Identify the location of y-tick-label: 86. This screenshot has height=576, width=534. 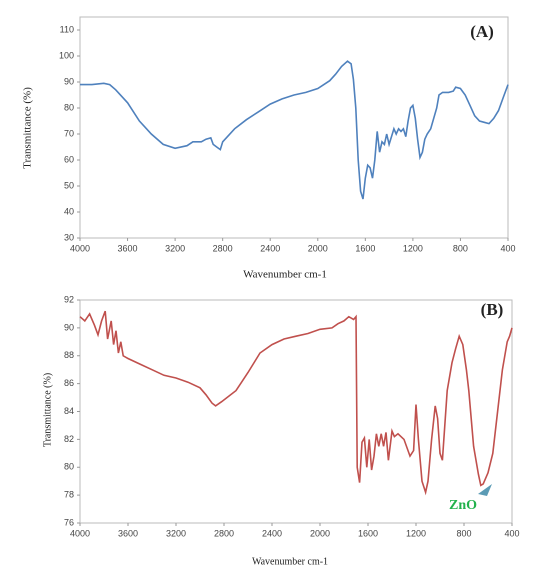
(69, 383).